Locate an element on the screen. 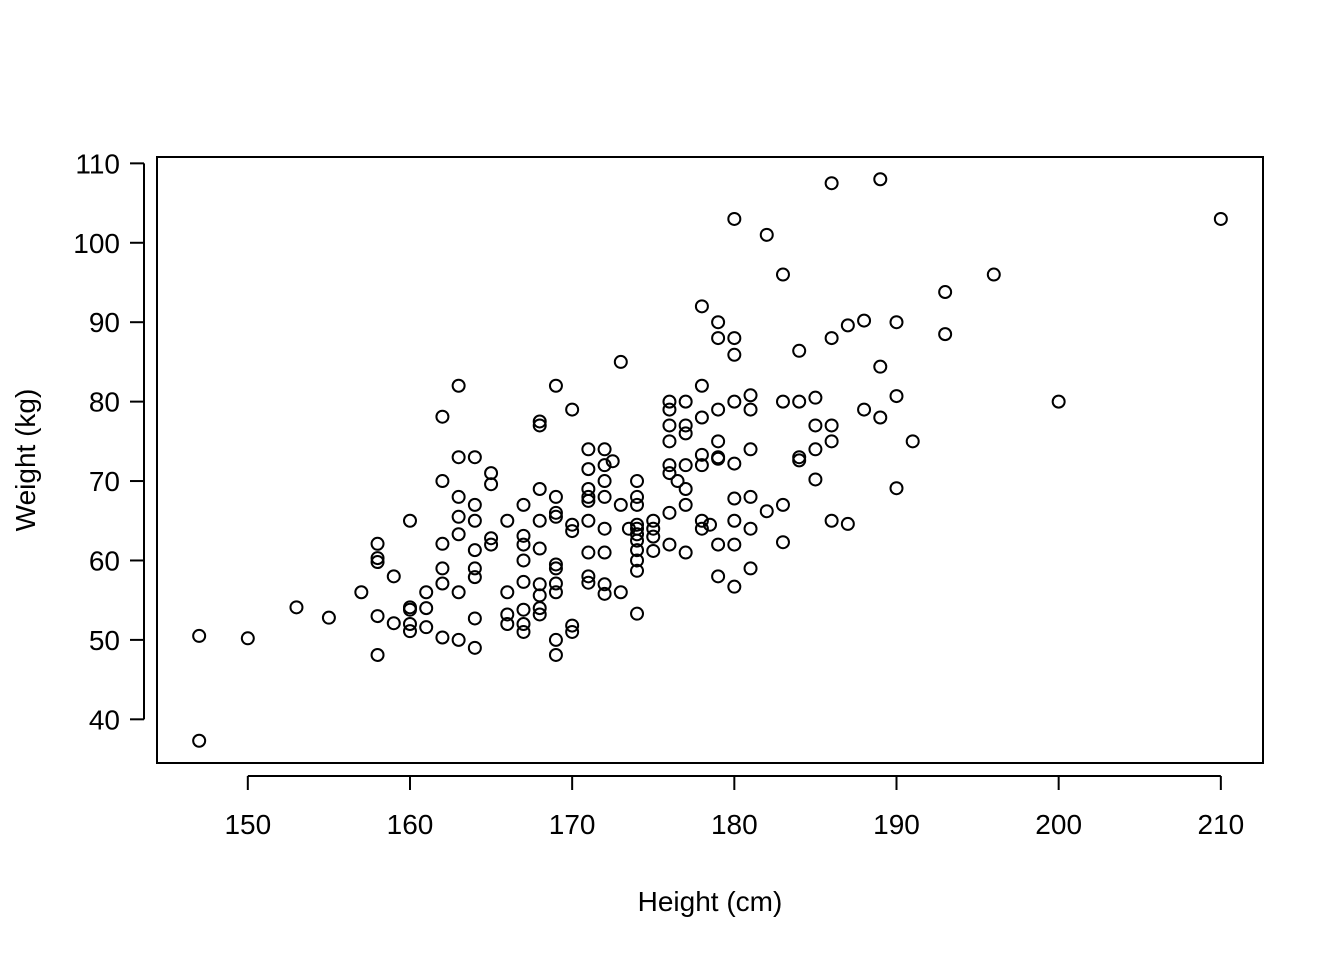 This screenshot has width=1344, height=960. y-tick-label: 80 is located at coordinates (104, 402).